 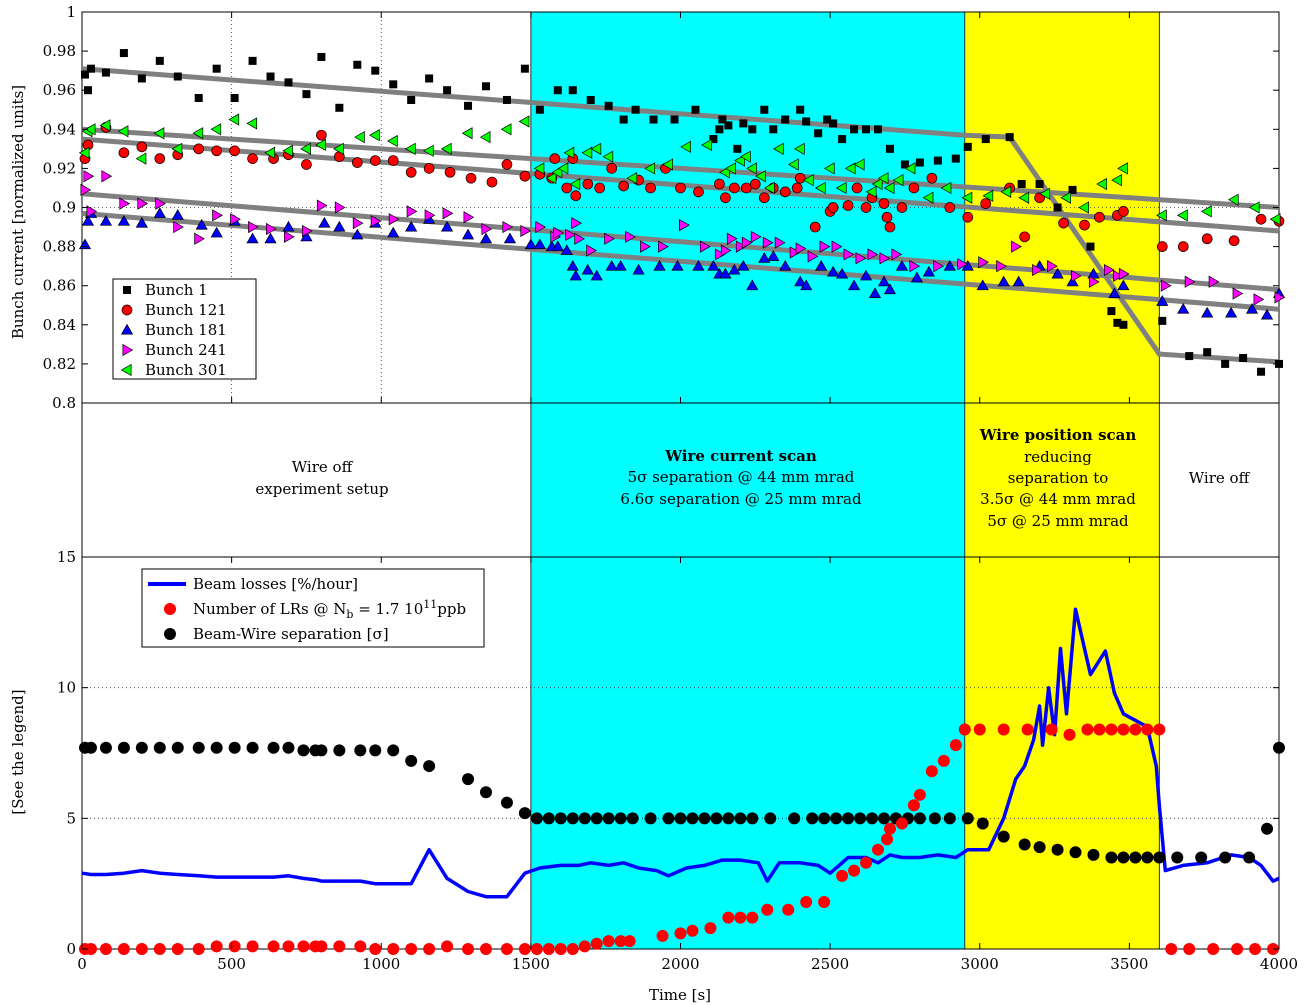 What do you see at coordinates (329, 609) in the screenshot?
I see `legend-lrs-label: Number of LRs @ Nb = 1.7 1011ppb` at bounding box center [329, 609].